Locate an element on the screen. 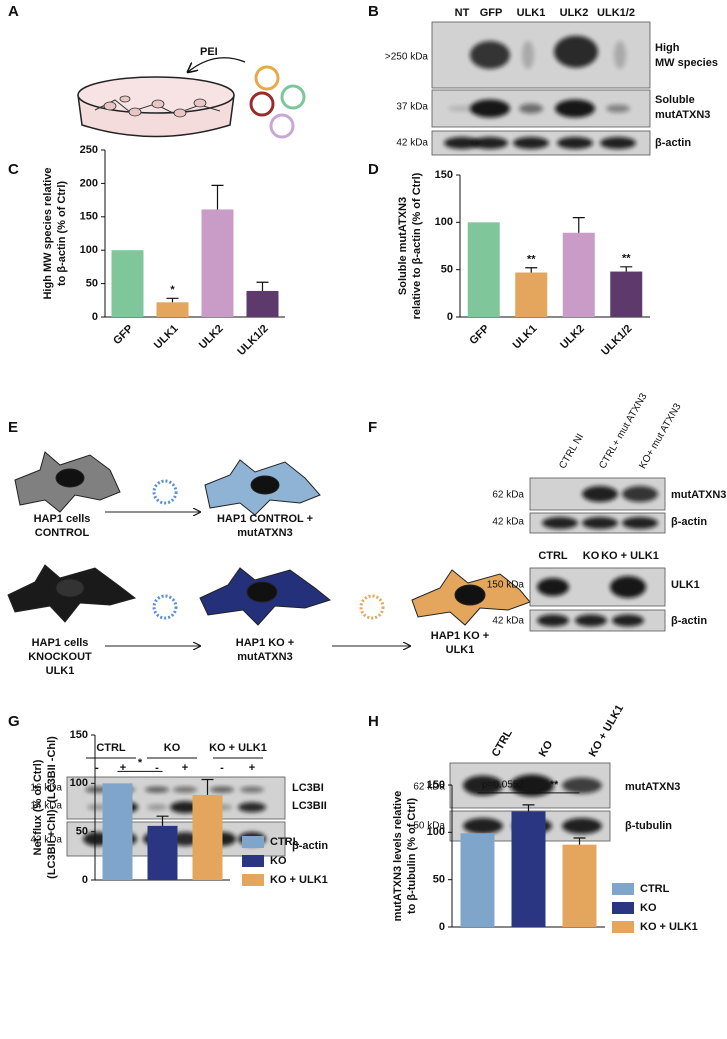 This screenshot has width=727, height=1039. marker-label: 16 kDa is located at coordinates (46, 788).